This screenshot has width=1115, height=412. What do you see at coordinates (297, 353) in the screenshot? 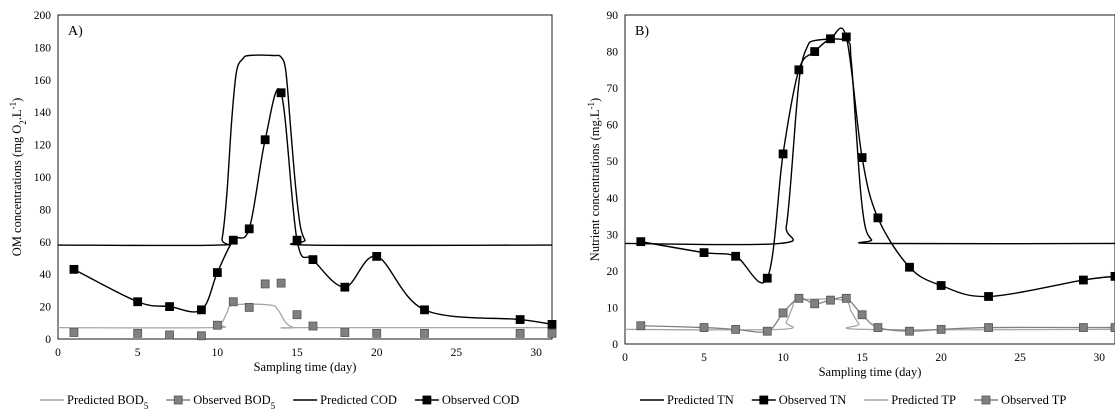
I see `x-tick-label: 15` at bounding box center [297, 353].